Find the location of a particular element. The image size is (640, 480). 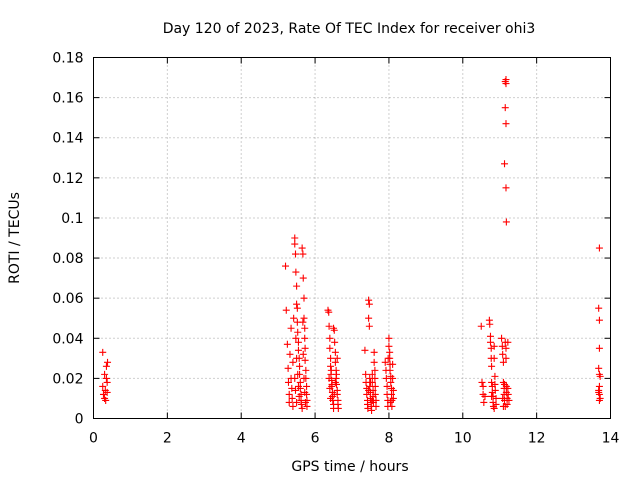

y-tick-label: 0.08 is located at coordinates (67, 259).